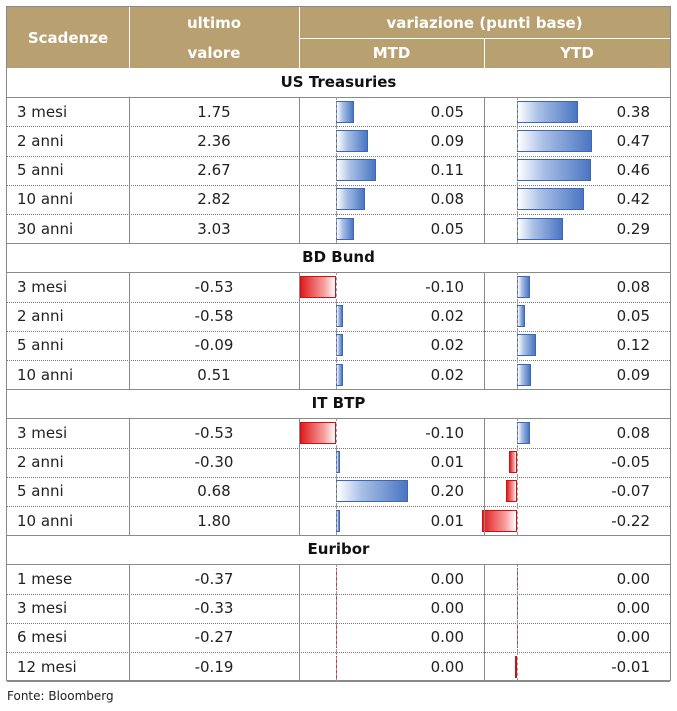 This screenshot has width=677, height=711. I want to click on table-row: 2 anni -0.30 0.01 -0.05, so click(338, 462).